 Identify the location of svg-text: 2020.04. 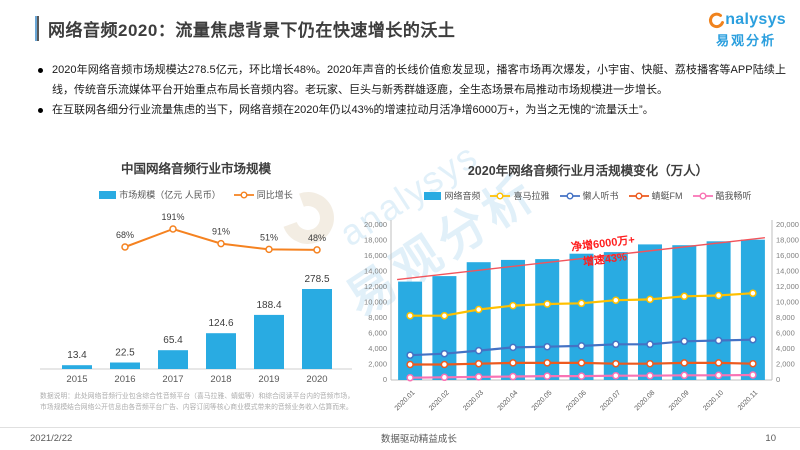
(508, 400).